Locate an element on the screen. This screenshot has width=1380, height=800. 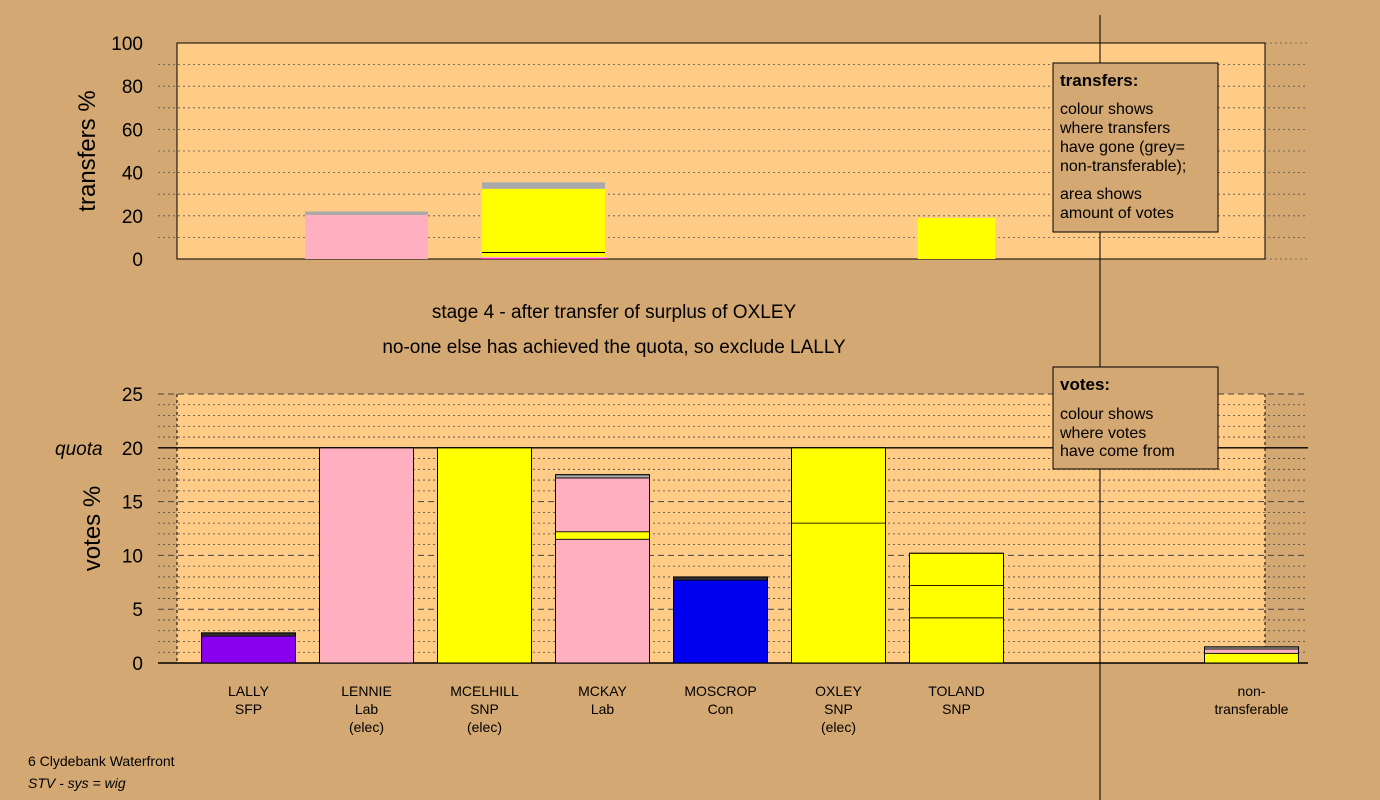
transfers-legend-line: amount of votes is located at coordinates (1117, 213).